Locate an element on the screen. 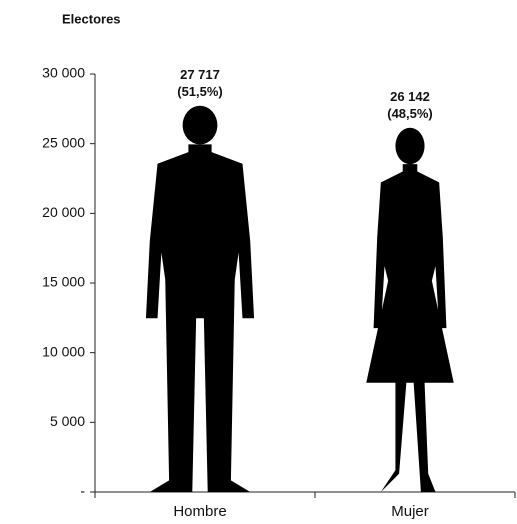 This screenshot has width=517, height=524. x-tick-label: Hombre is located at coordinates (199, 511).